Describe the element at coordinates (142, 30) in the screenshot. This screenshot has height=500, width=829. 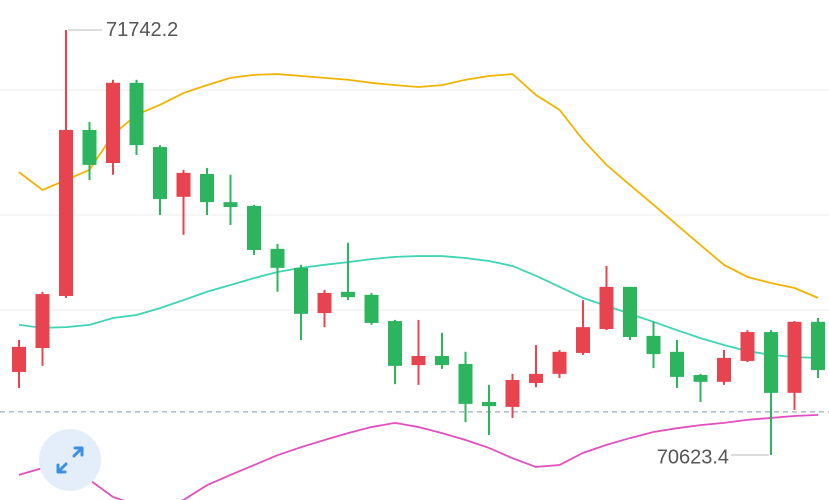
I see `high-label: 71742.2` at that location.